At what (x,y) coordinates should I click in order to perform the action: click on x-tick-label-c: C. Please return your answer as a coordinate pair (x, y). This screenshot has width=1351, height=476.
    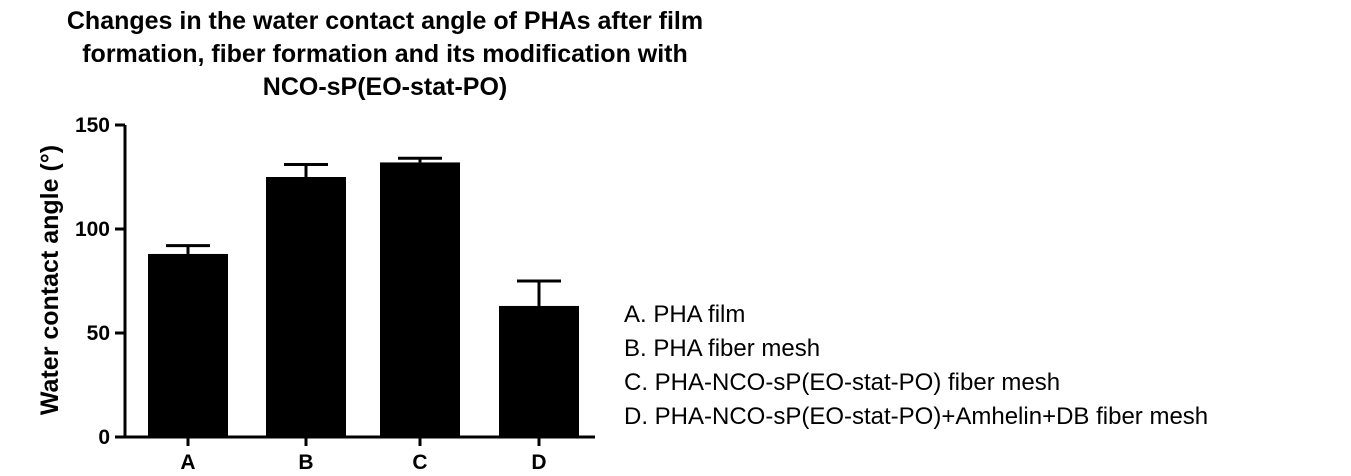
    Looking at the image, I should click on (419, 462).